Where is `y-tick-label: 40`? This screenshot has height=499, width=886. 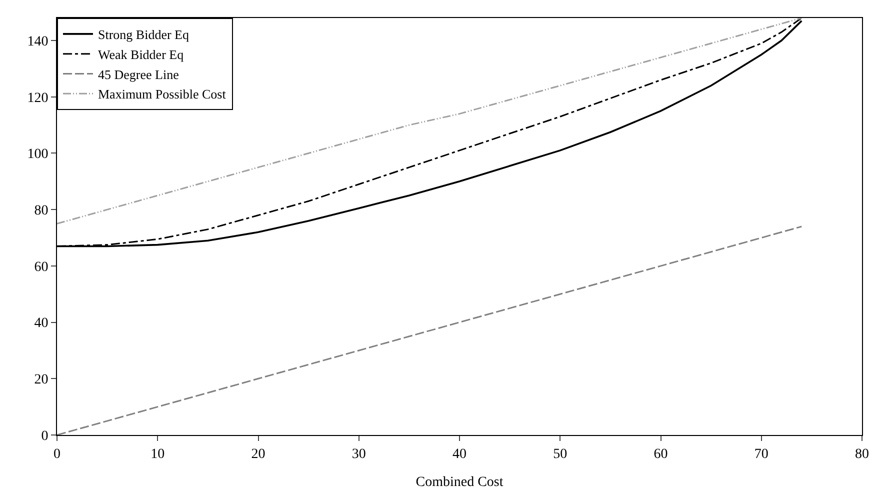
y-tick-label: 40 is located at coordinates (41, 324).